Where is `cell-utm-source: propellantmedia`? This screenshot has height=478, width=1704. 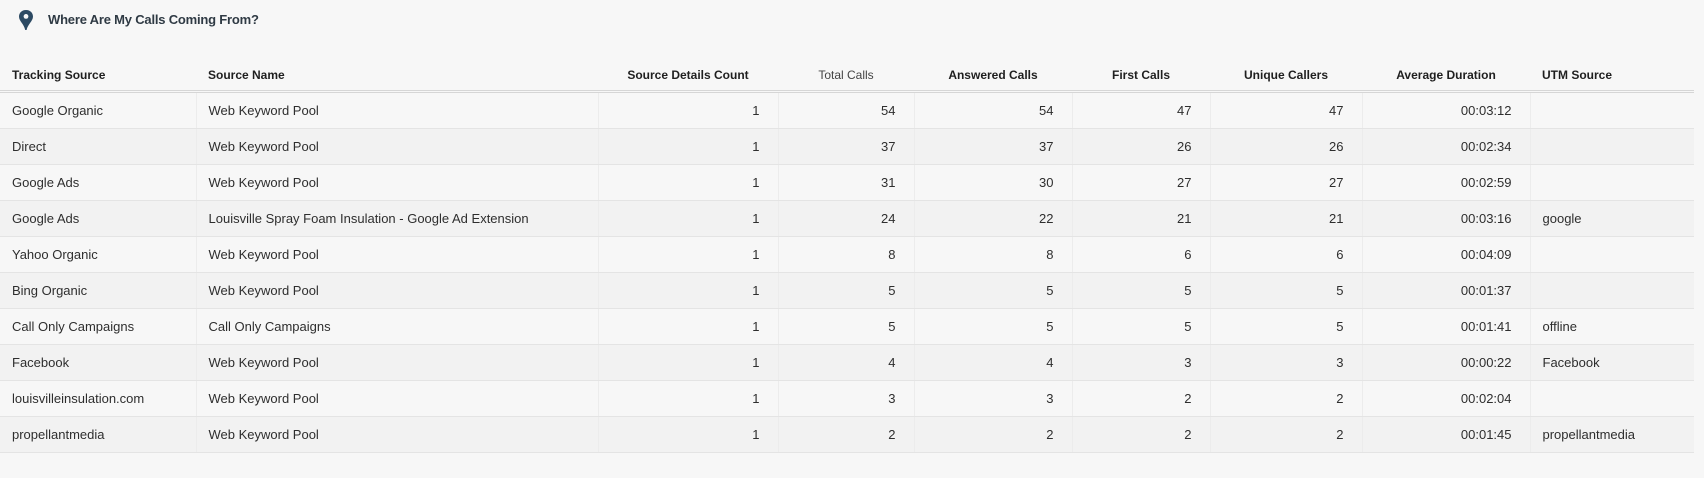 cell-utm-source: propellantmedia is located at coordinates (1612, 434).